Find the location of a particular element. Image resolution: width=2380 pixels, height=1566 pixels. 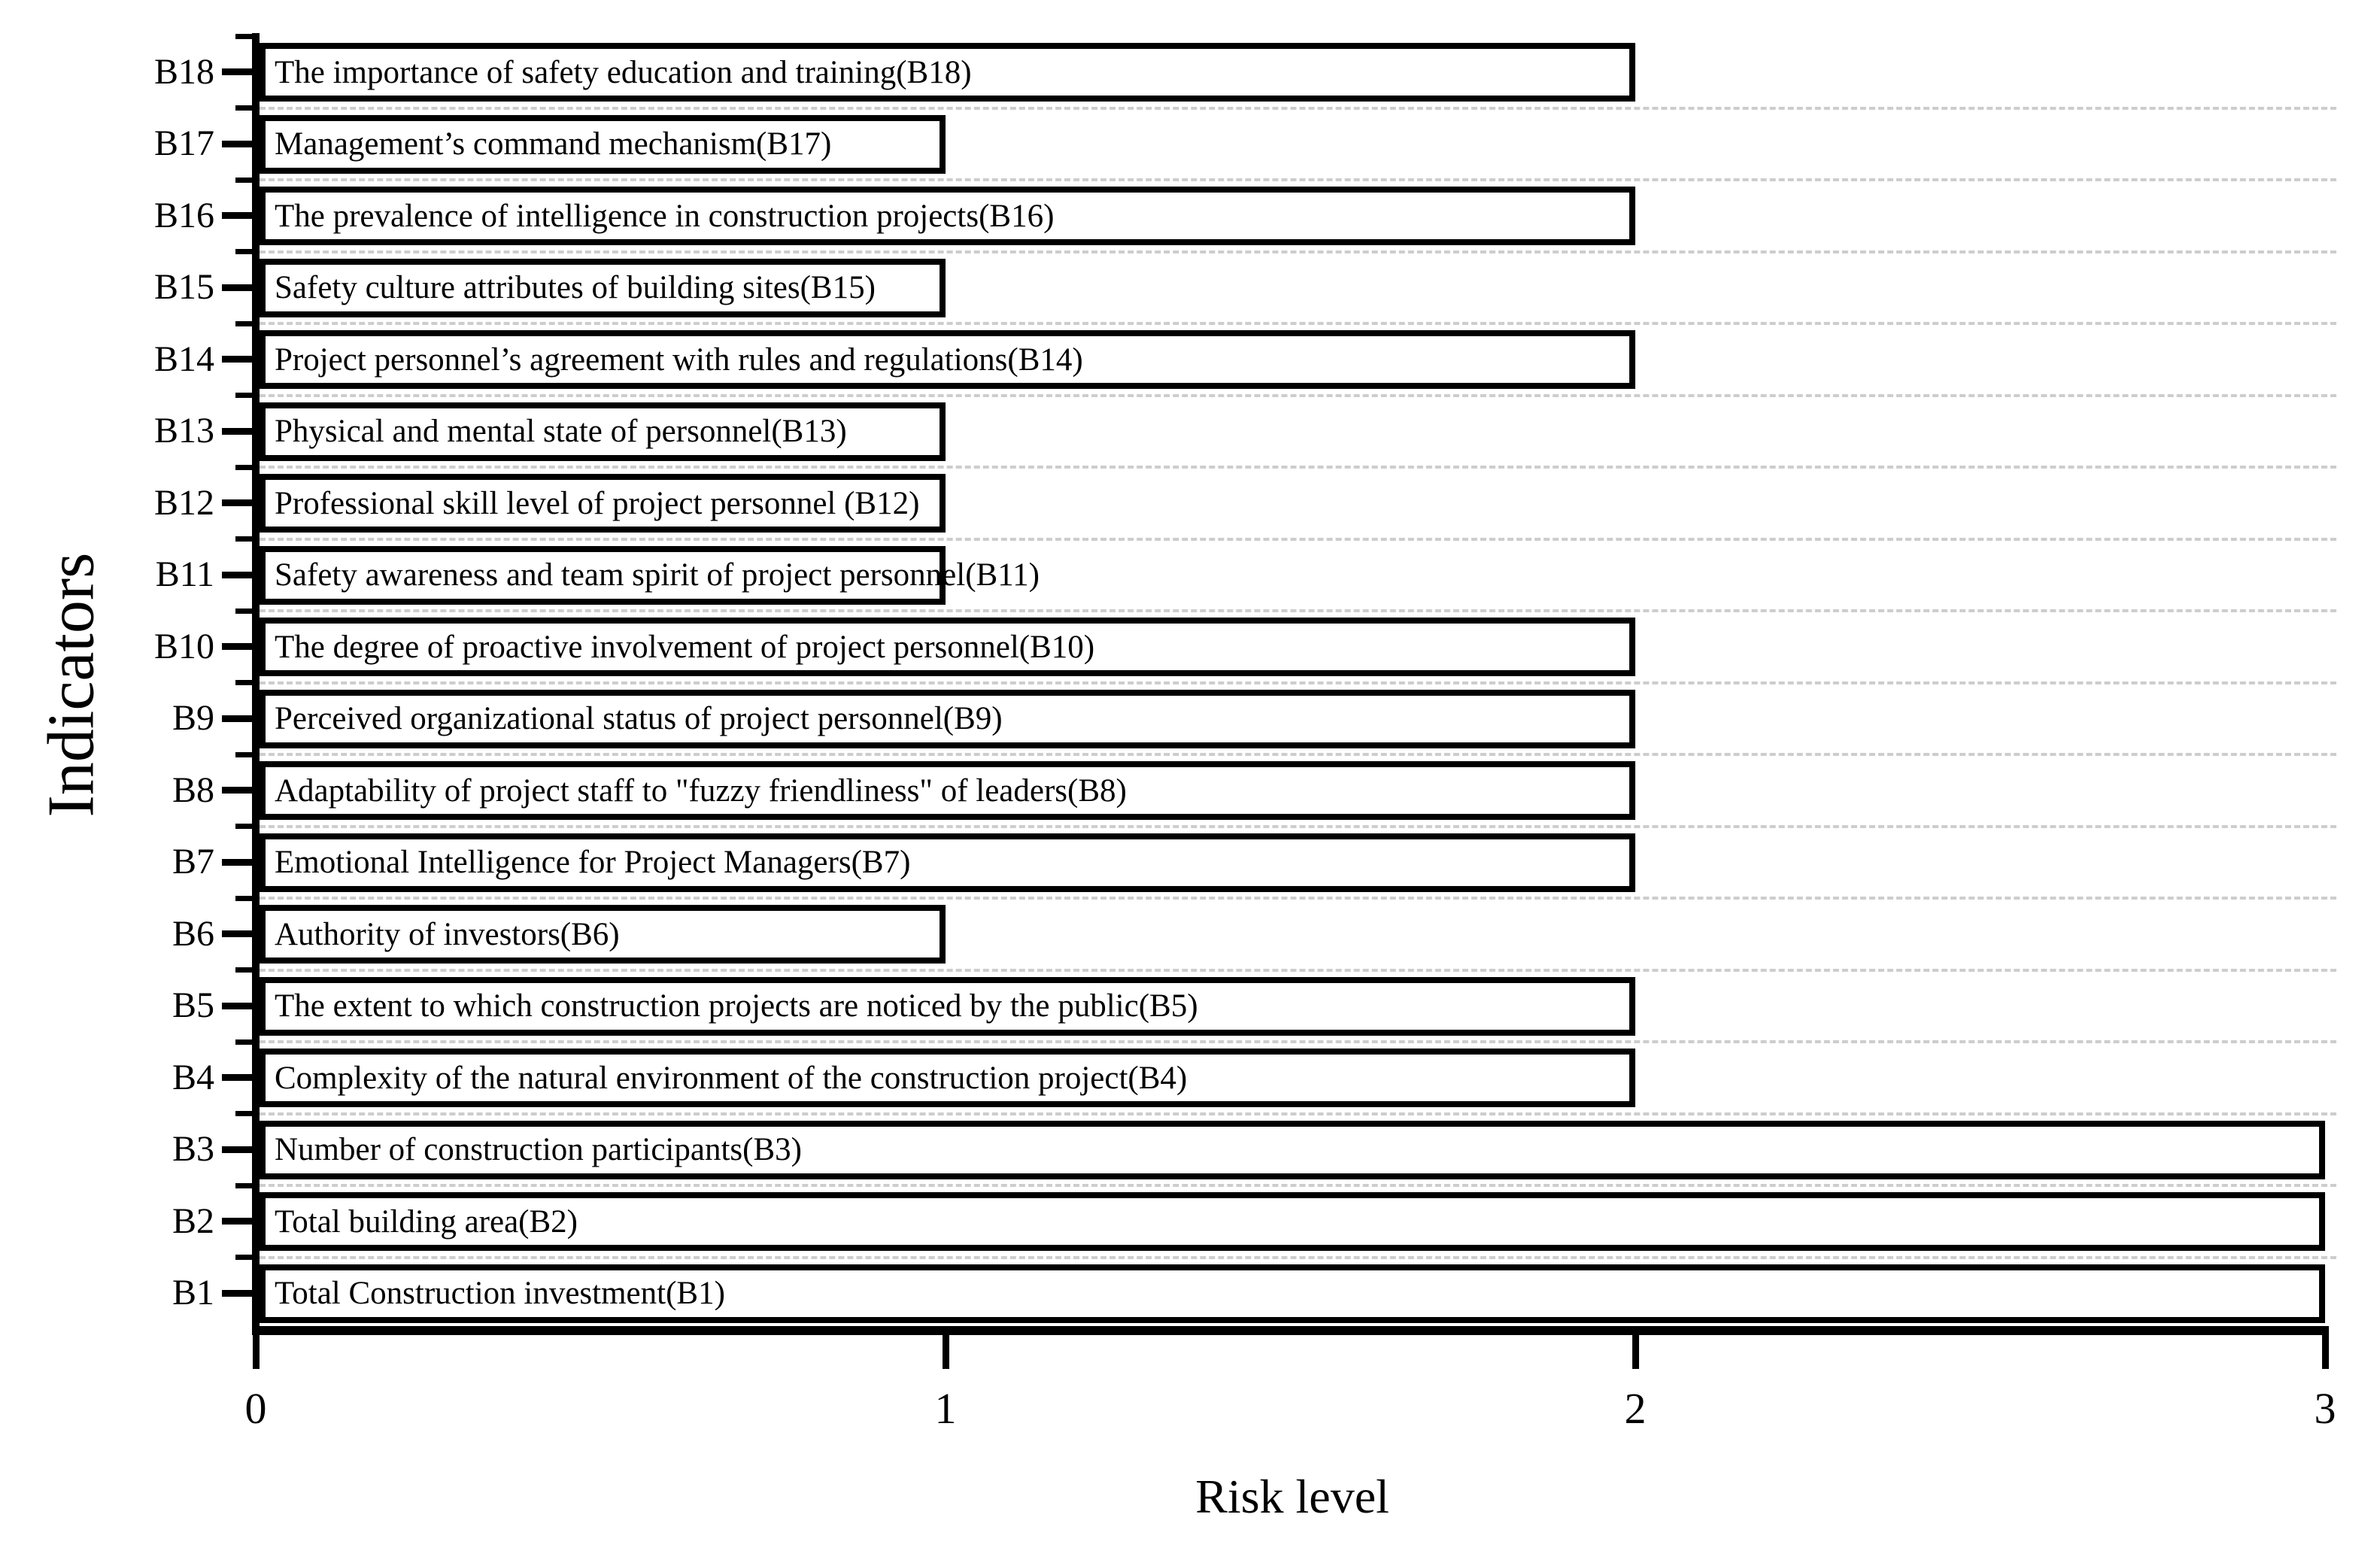

x-axis-spine is located at coordinates (1290, 1330).